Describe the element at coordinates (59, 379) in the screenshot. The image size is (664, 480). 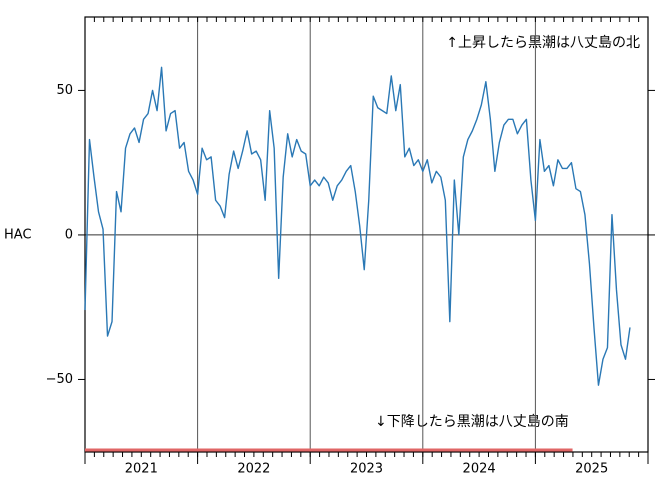
I see `y-tick-label: −50` at that location.